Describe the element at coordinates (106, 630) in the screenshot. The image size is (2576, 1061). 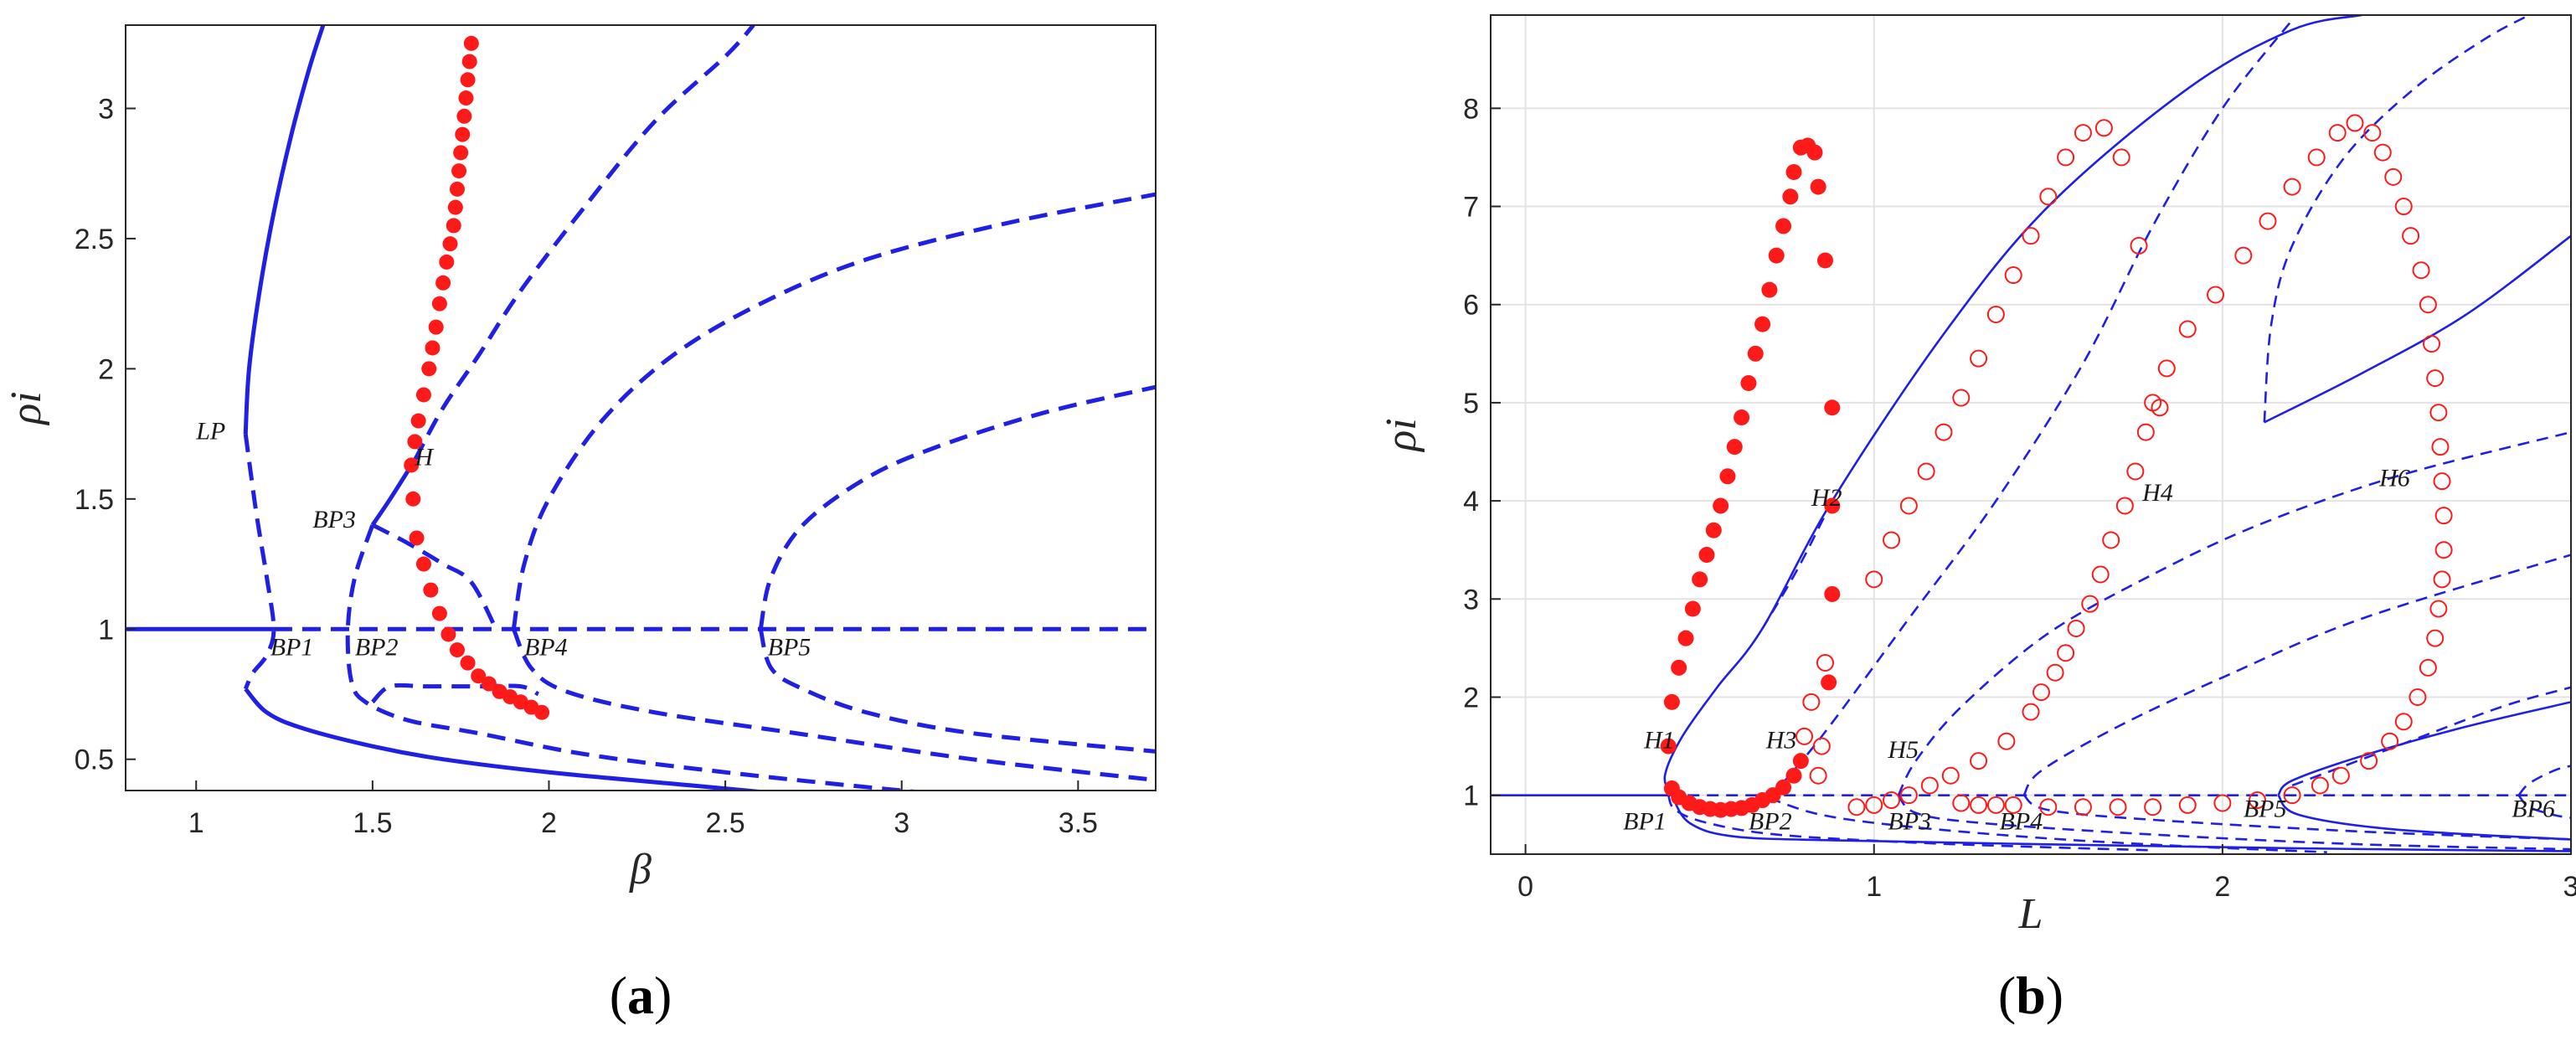
I see `y-tick-label: 1` at that location.